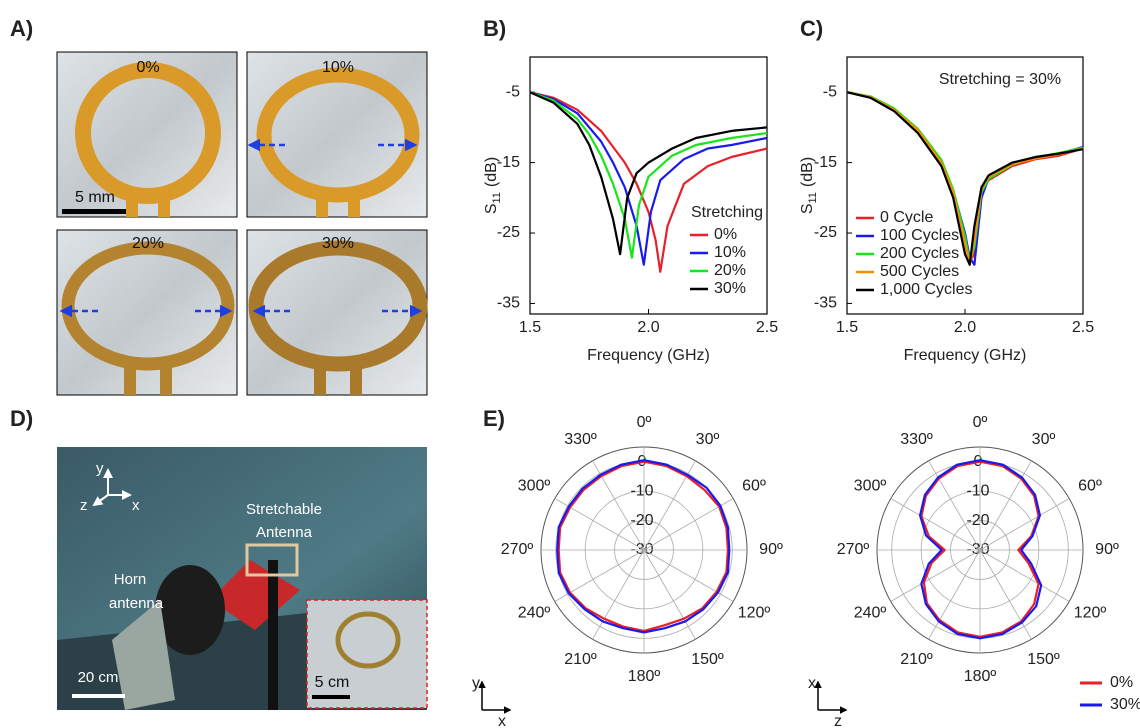  Describe the element at coordinates (332, 682) in the screenshot. I see `scale-label: 5 cm` at that location.